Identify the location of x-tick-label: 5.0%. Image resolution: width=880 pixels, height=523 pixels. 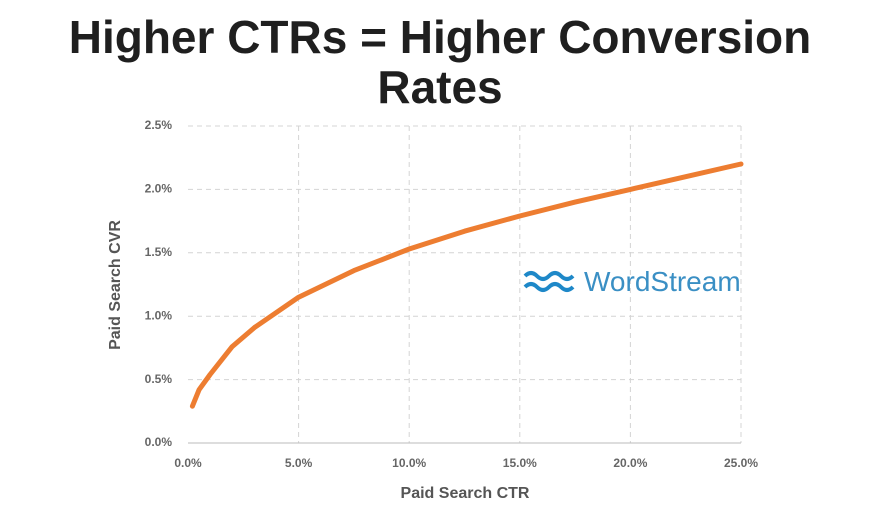
(299, 463).